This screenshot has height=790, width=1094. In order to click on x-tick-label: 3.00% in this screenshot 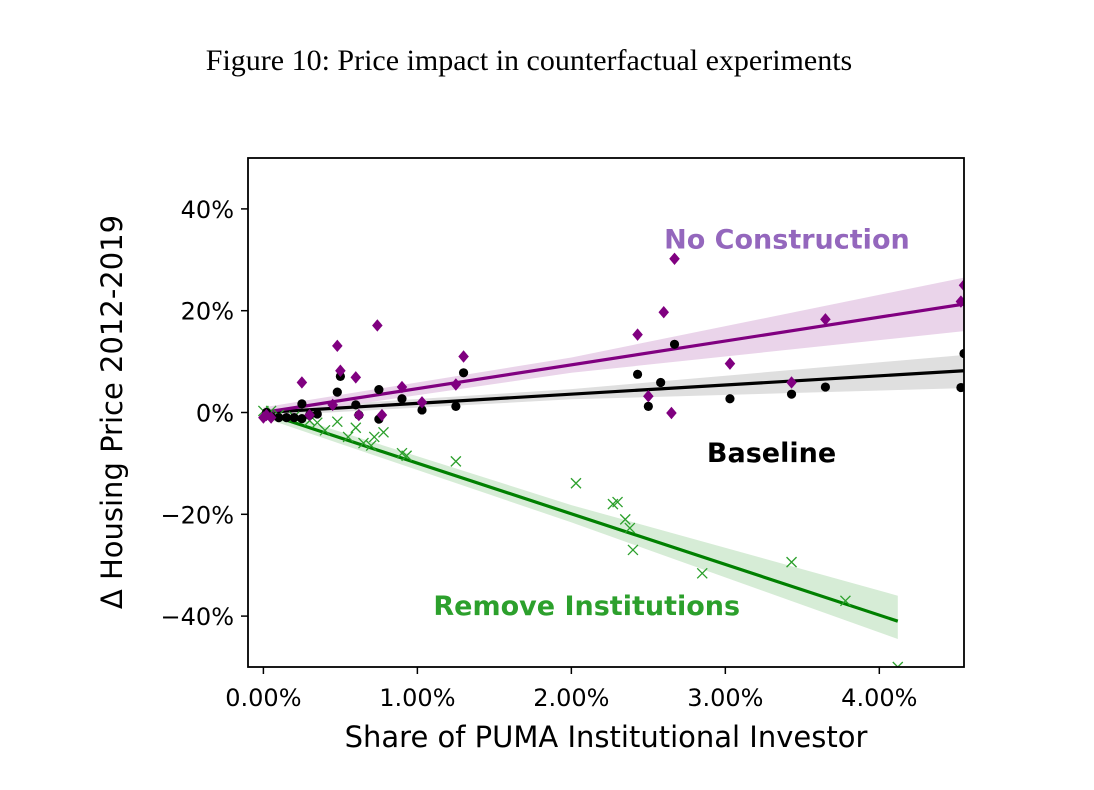, I will do `click(725, 698)`.